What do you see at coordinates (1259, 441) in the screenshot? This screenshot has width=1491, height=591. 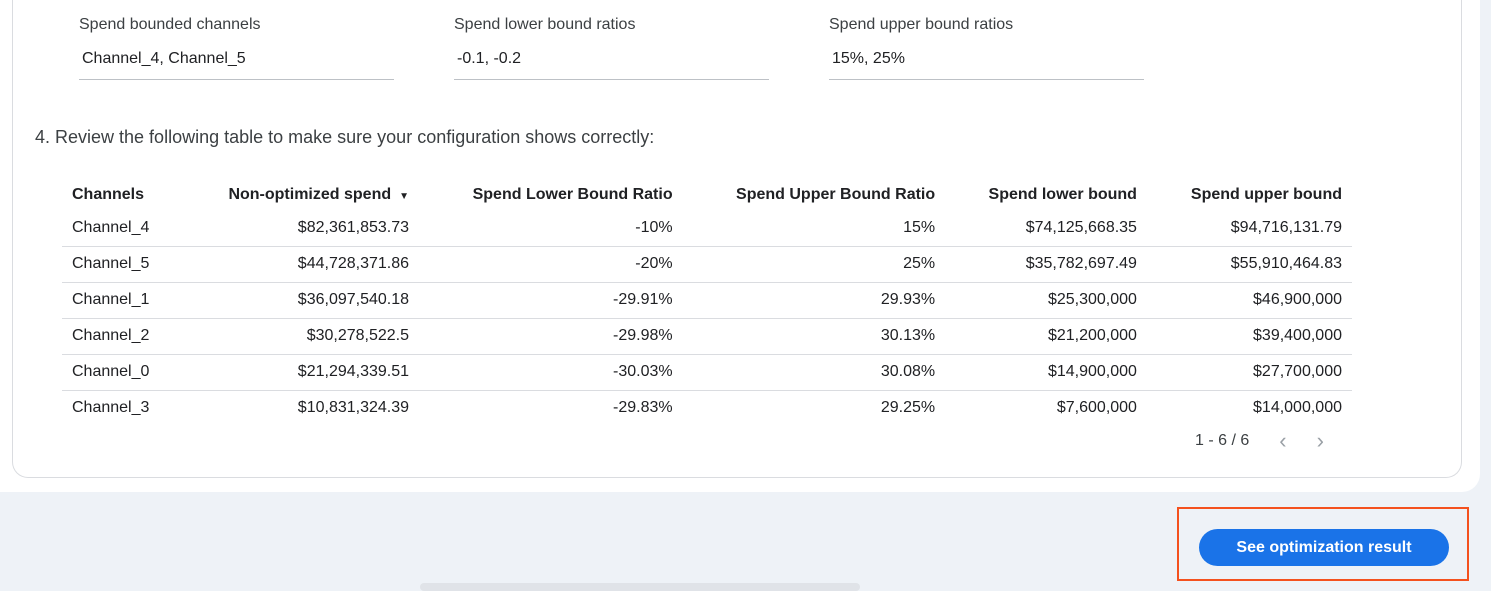 I see `pagination: 1 - 6 / 6 ‹ ›` at bounding box center [1259, 441].